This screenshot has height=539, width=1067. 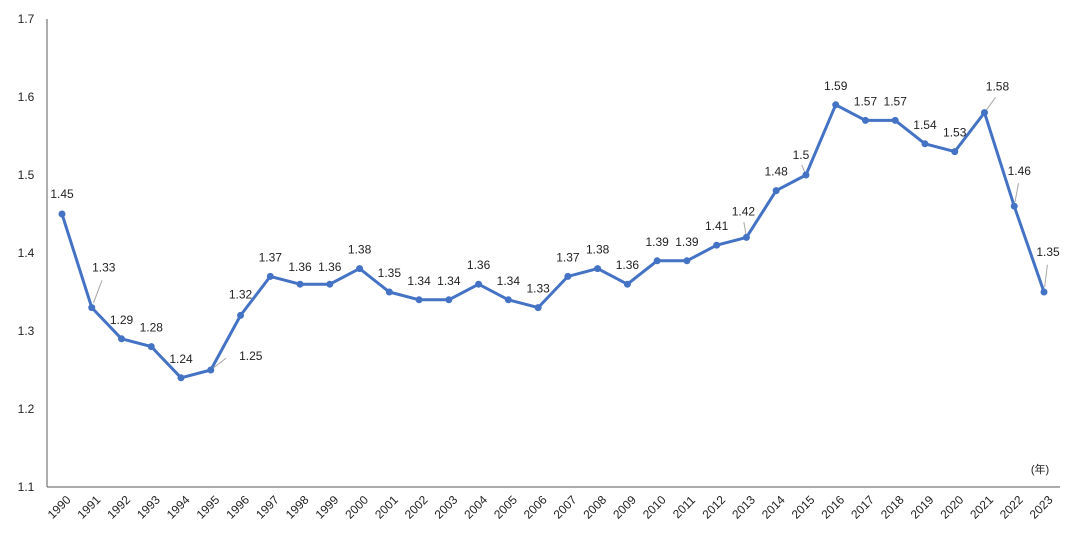 What do you see at coordinates (26, 409) in the screenshot?
I see `y-tick-label: 1.2` at bounding box center [26, 409].